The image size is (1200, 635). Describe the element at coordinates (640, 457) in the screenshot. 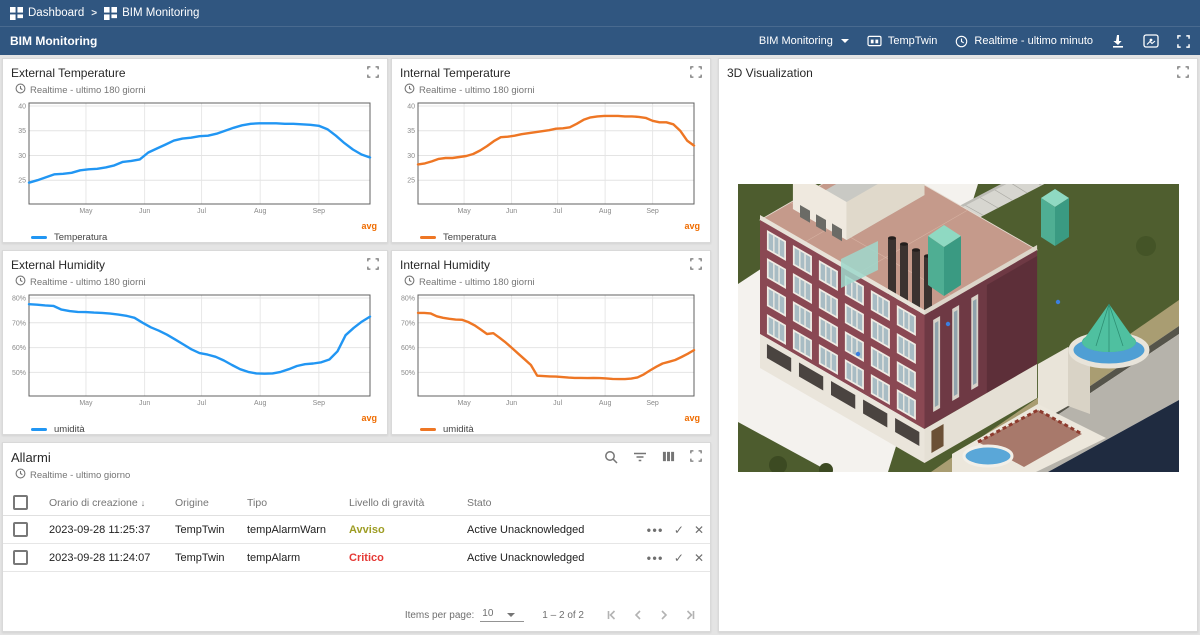

I see `filter-icon` at that location.